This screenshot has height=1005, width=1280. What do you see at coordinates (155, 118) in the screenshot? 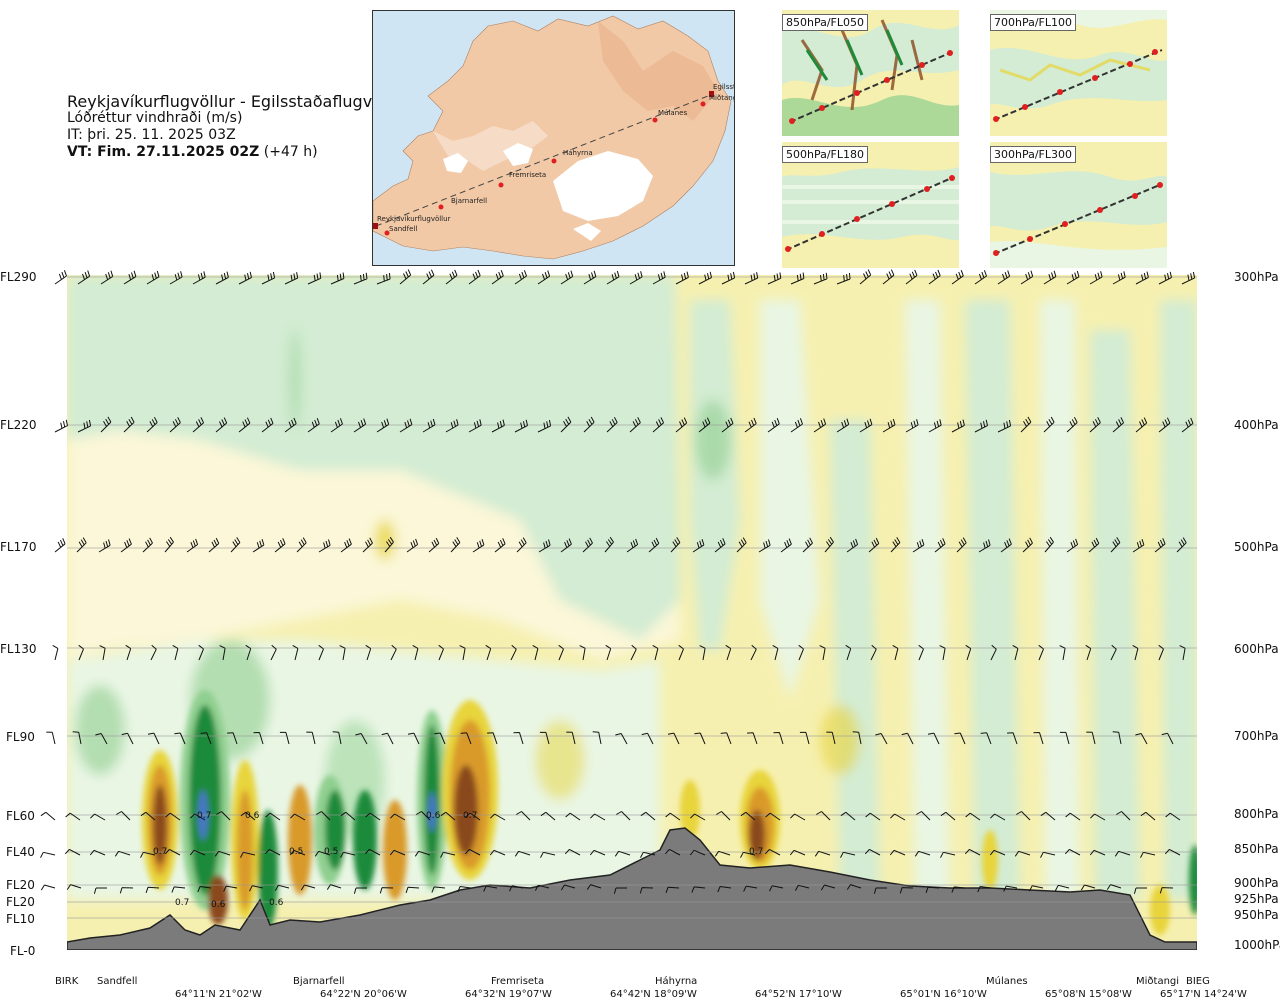
I see `chart-subtitle: Lóðréttur vindhraði (m/s)` at bounding box center [155, 118].